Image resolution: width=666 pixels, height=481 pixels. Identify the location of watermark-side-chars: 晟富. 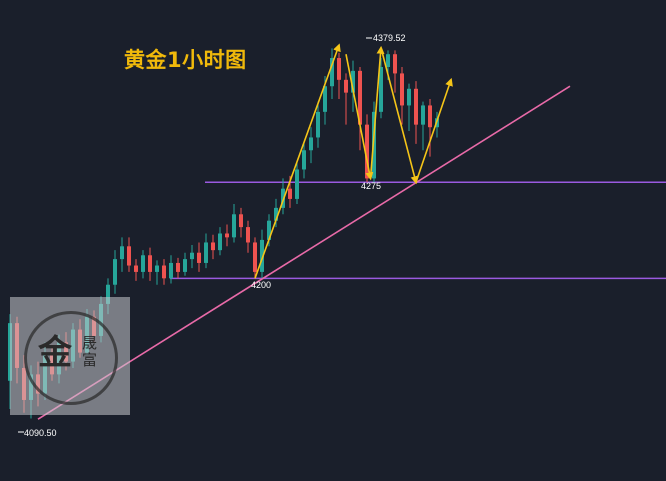
(90, 351).